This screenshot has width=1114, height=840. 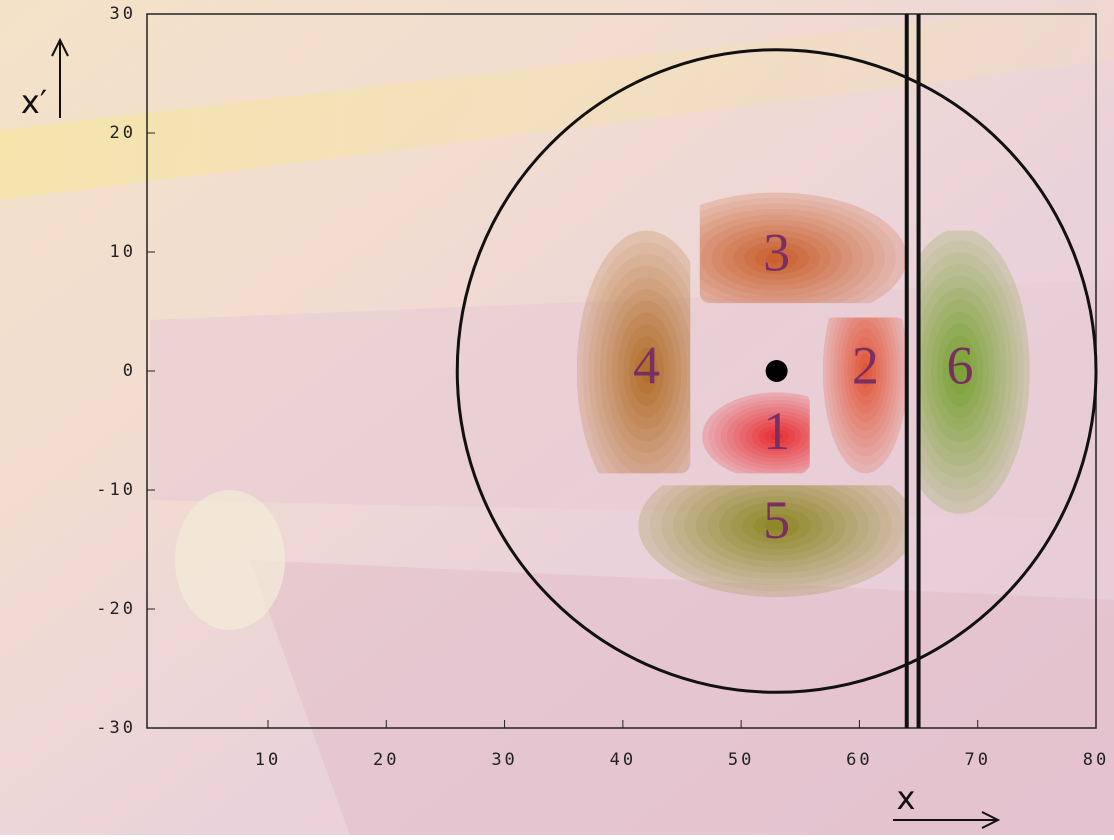 What do you see at coordinates (646, 365) in the screenshot?
I see `region-label: 4` at bounding box center [646, 365].